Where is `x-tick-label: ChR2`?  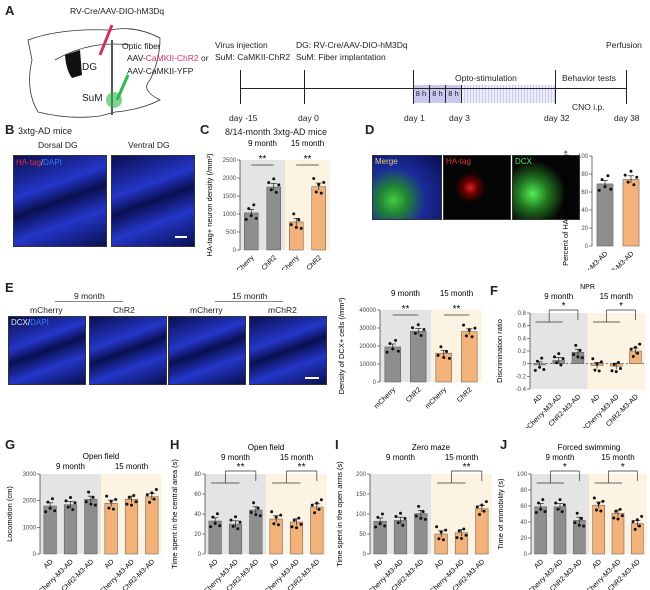
x-tick-label: ChR2 is located at coordinates (465, 395).